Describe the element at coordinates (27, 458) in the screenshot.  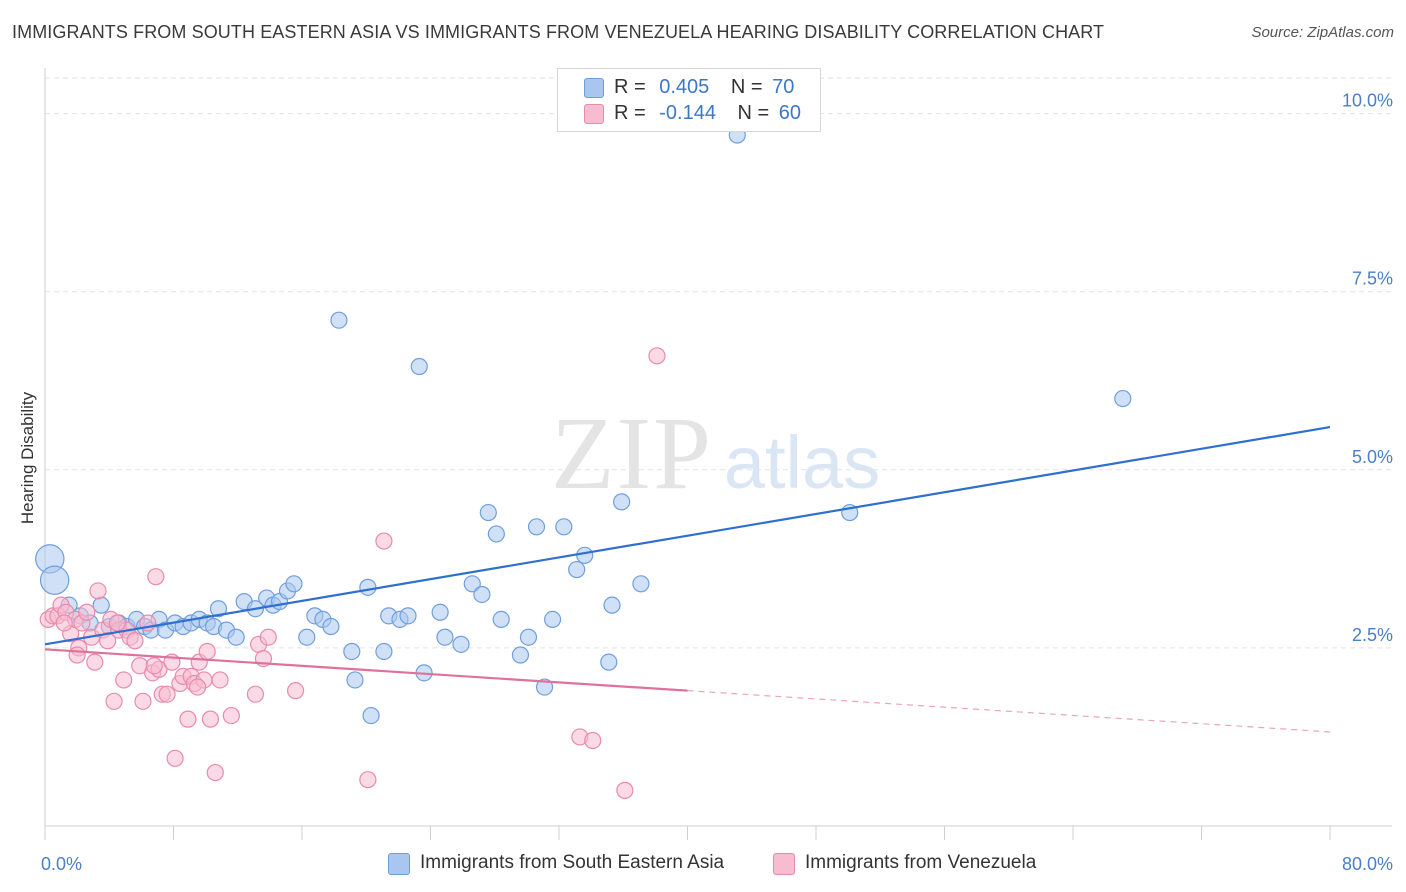
I see `y-axis-label: Hearing Disability` at that location.